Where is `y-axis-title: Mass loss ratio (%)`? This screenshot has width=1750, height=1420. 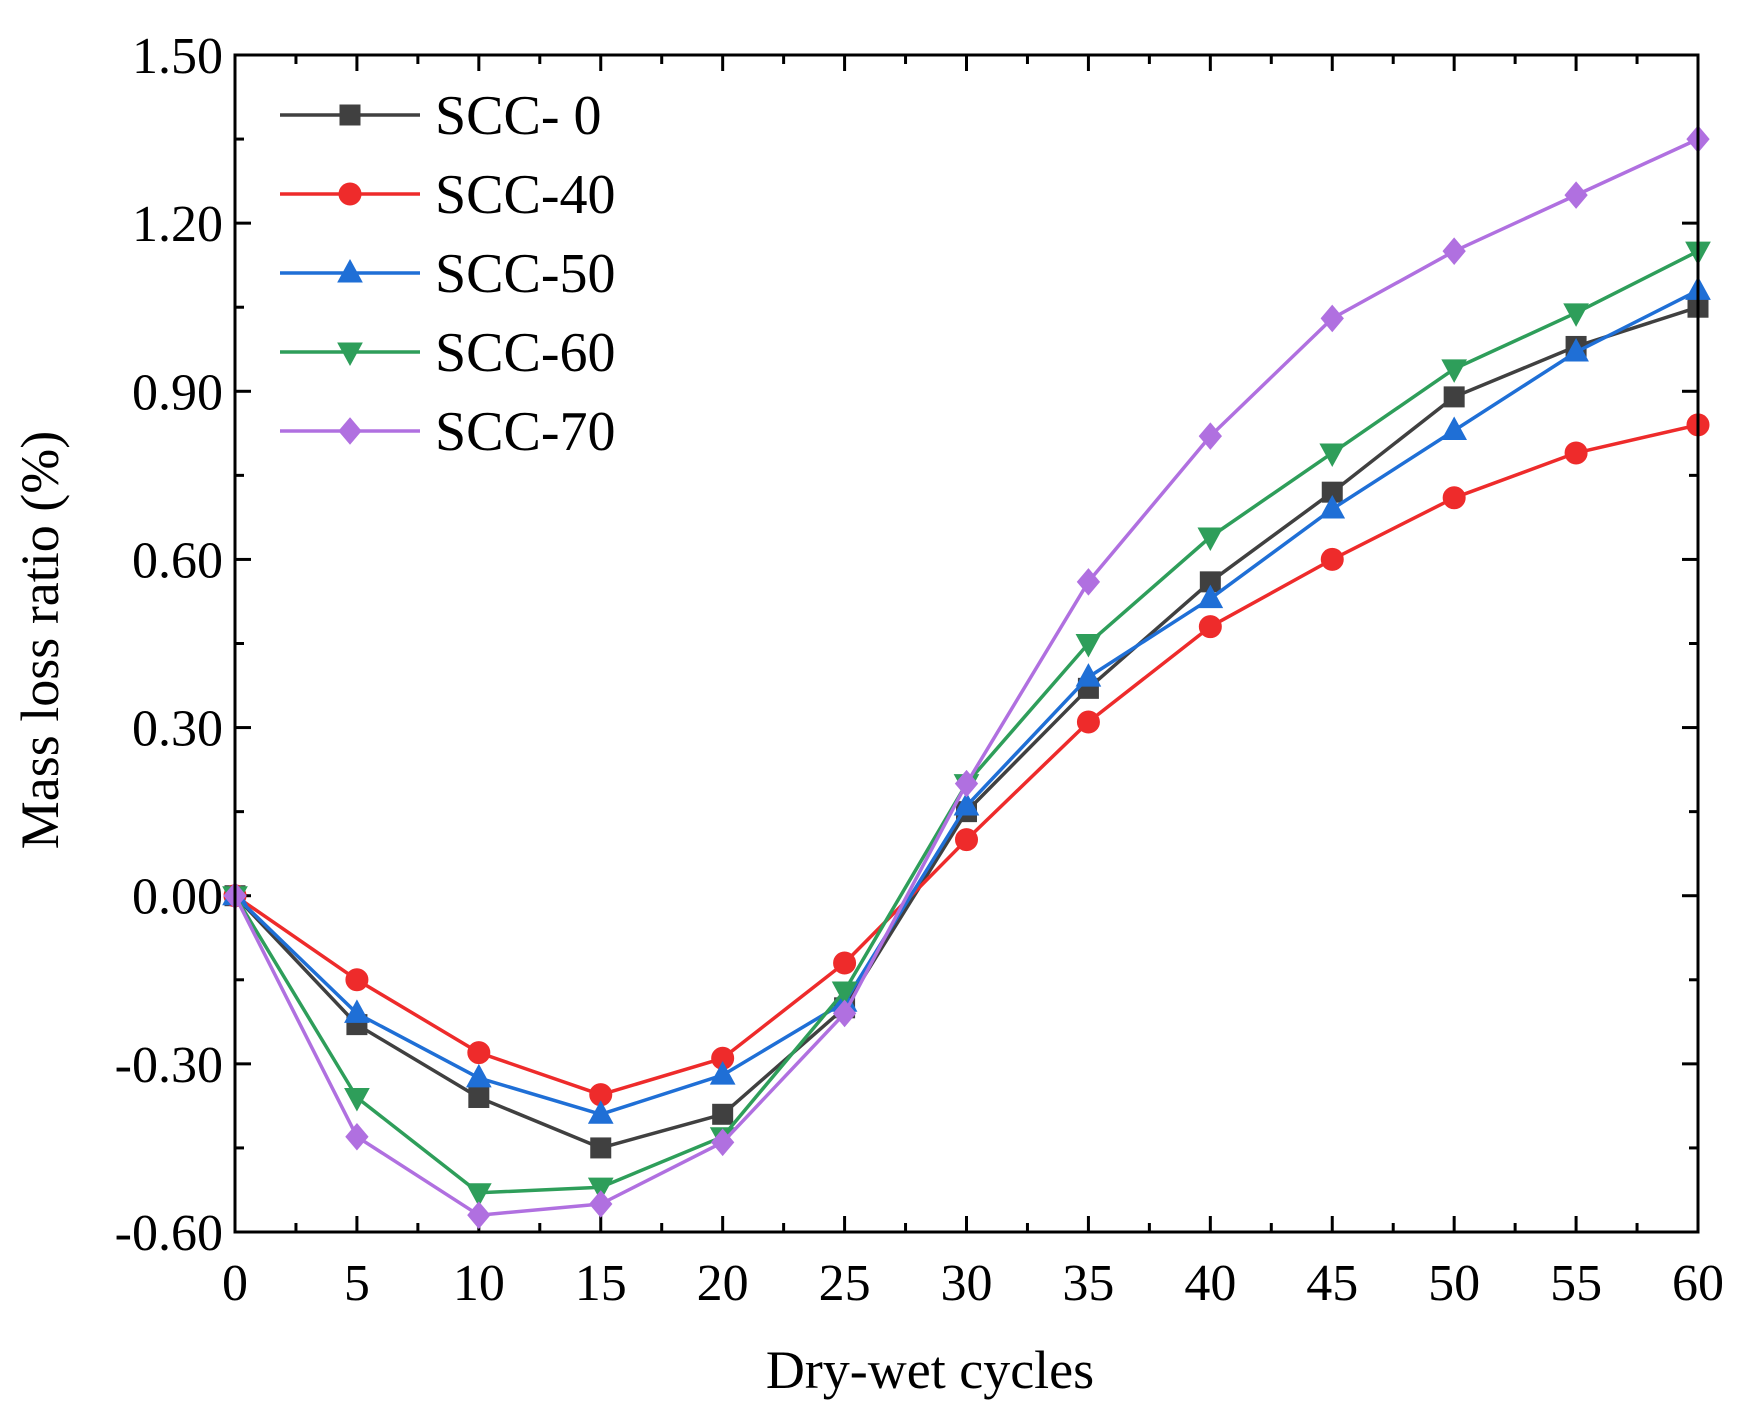 y-axis-title: Mass loss ratio (%) is located at coordinates (40, 640).